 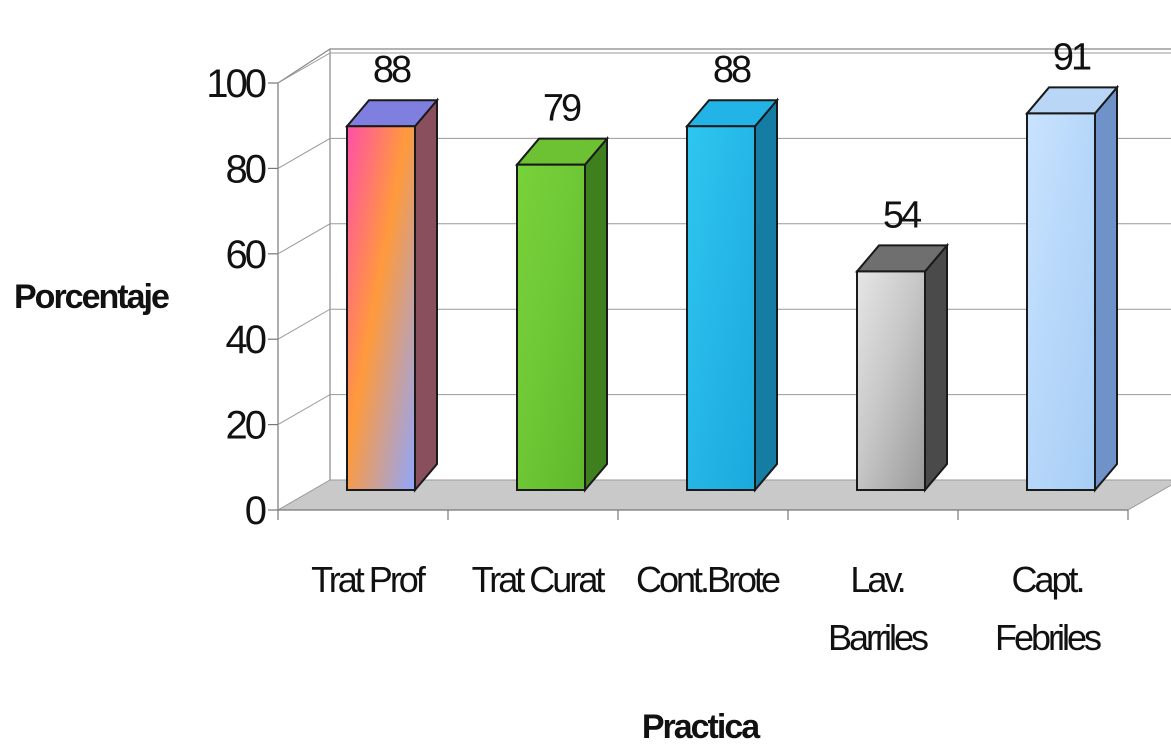 I want to click on y-axis-title: Porcentaje, so click(x=91, y=297).